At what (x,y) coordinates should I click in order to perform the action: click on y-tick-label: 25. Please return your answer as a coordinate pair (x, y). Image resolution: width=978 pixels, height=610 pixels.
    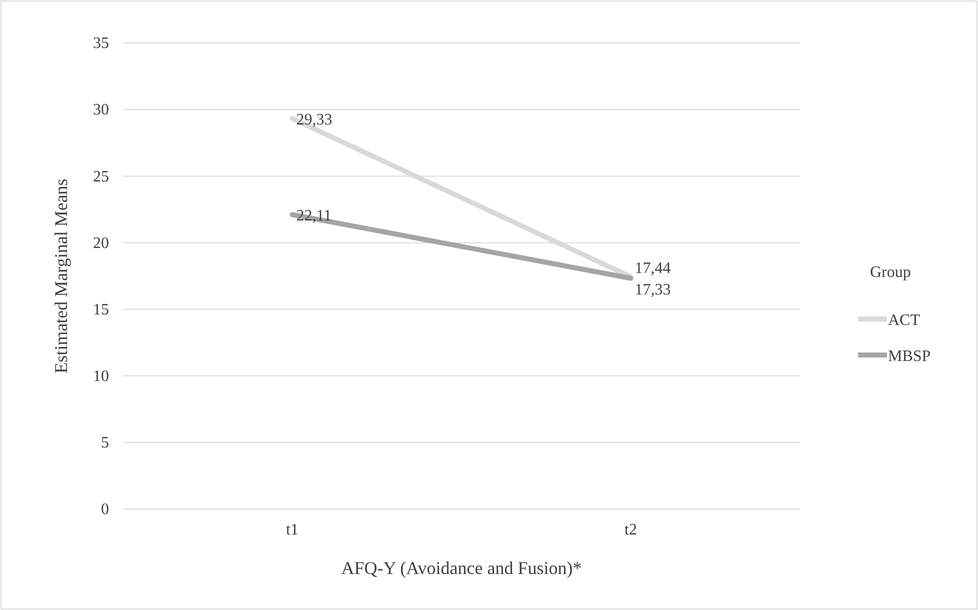
    Looking at the image, I should click on (101, 177).